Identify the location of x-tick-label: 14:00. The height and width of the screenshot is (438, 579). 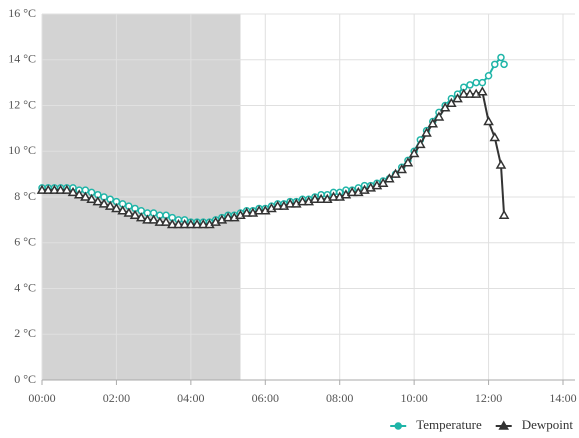
(562, 398).